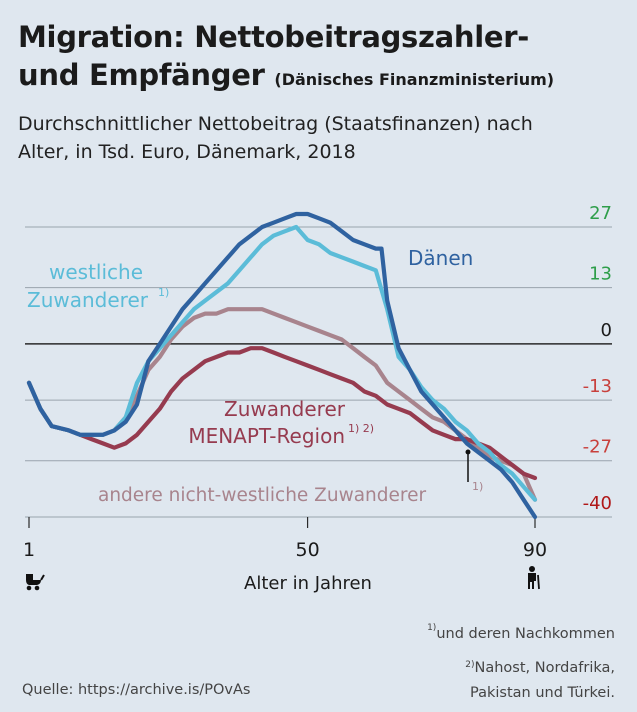 This screenshot has height=712, width=637. I want to click on elderly-person-icon, so click(534, 578).